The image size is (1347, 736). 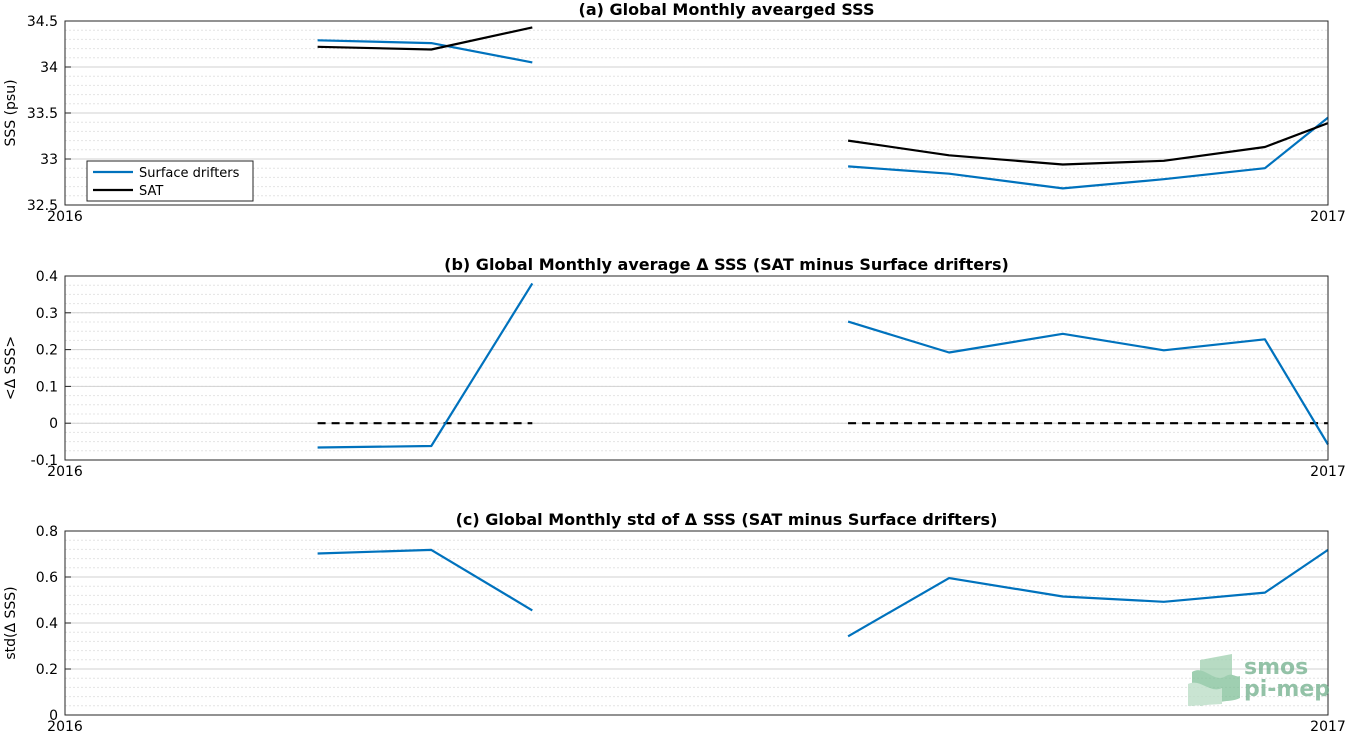 I want to click on smos-pi-mep-logo: smos pi-mep, so click(x=1259, y=680).